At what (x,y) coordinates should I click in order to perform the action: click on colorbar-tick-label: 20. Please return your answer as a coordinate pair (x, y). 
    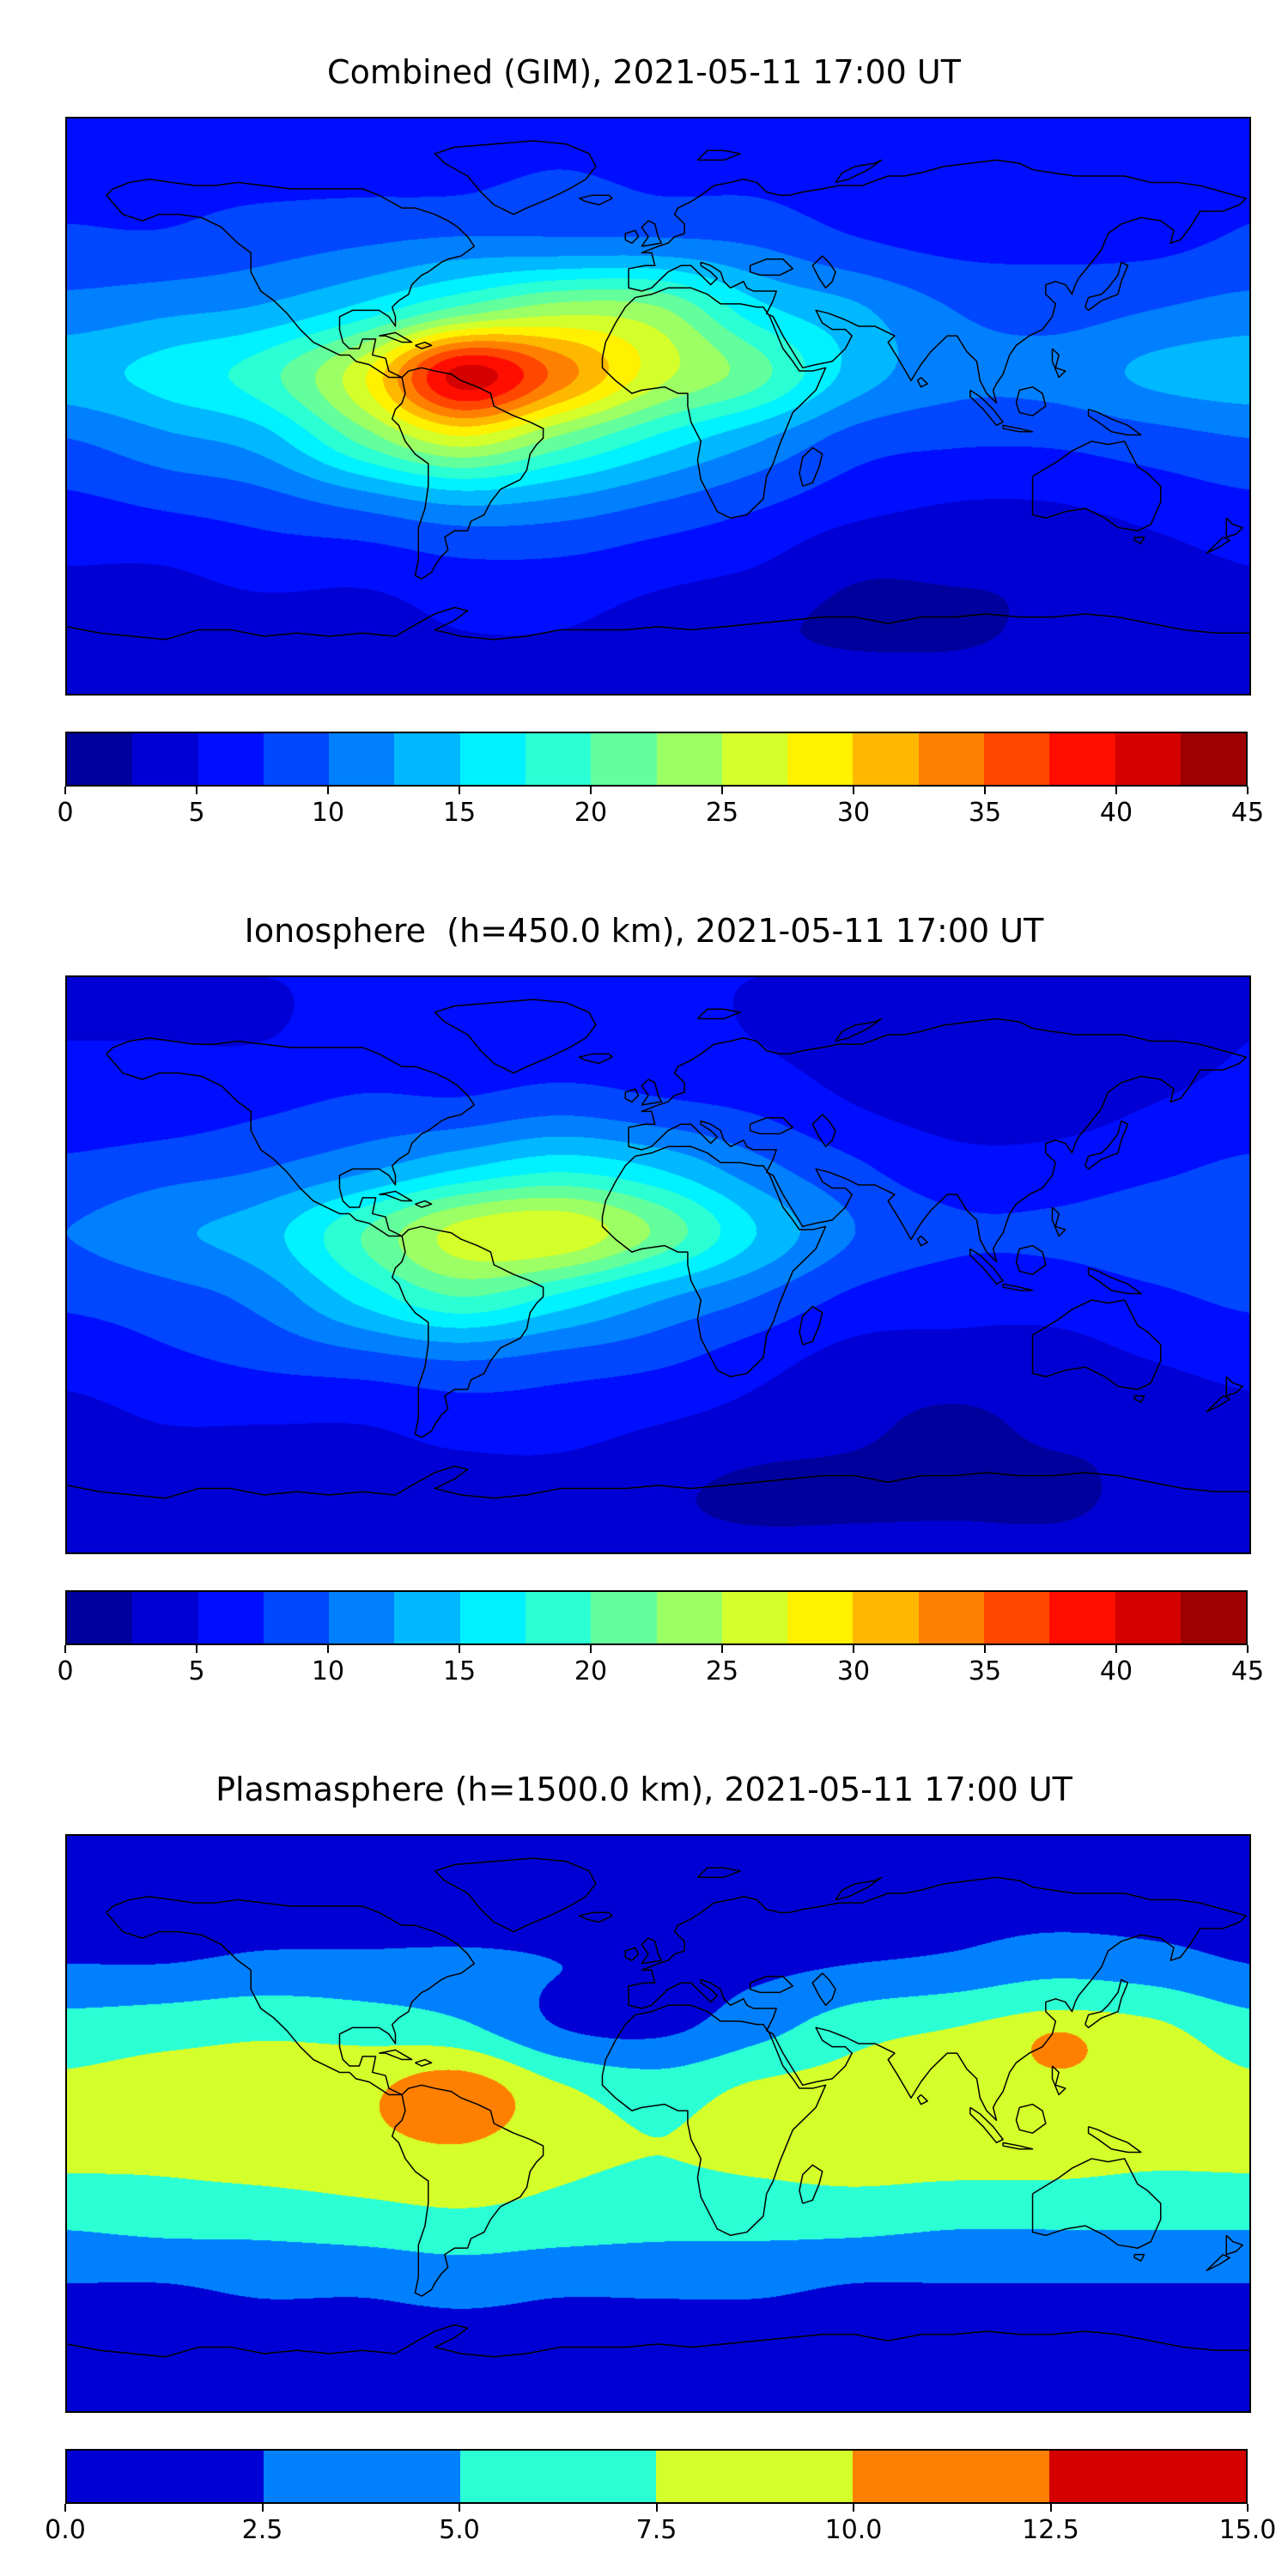
    Looking at the image, I should click on (591, 1671).